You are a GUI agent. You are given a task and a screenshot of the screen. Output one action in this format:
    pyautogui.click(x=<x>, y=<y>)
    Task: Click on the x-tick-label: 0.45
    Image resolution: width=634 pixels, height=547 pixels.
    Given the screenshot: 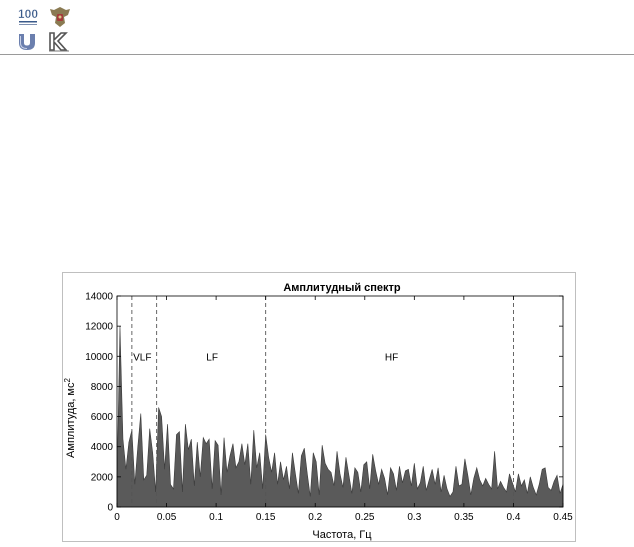 What is the action you would take?
    pyautogui.click(x=563, y=517)
    